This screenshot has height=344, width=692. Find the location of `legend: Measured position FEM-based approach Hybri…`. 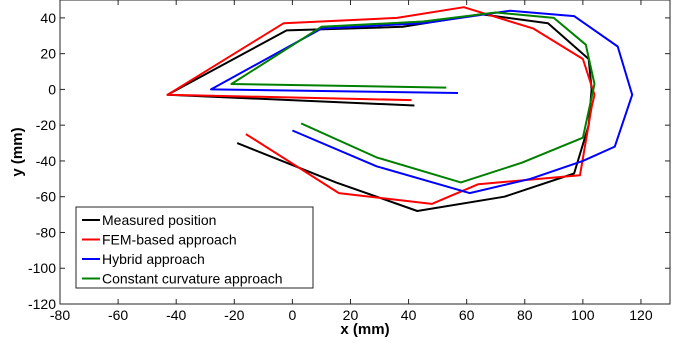

legend: Measured position FEM-based approach Hybri… is located at coordinates (194, 247).